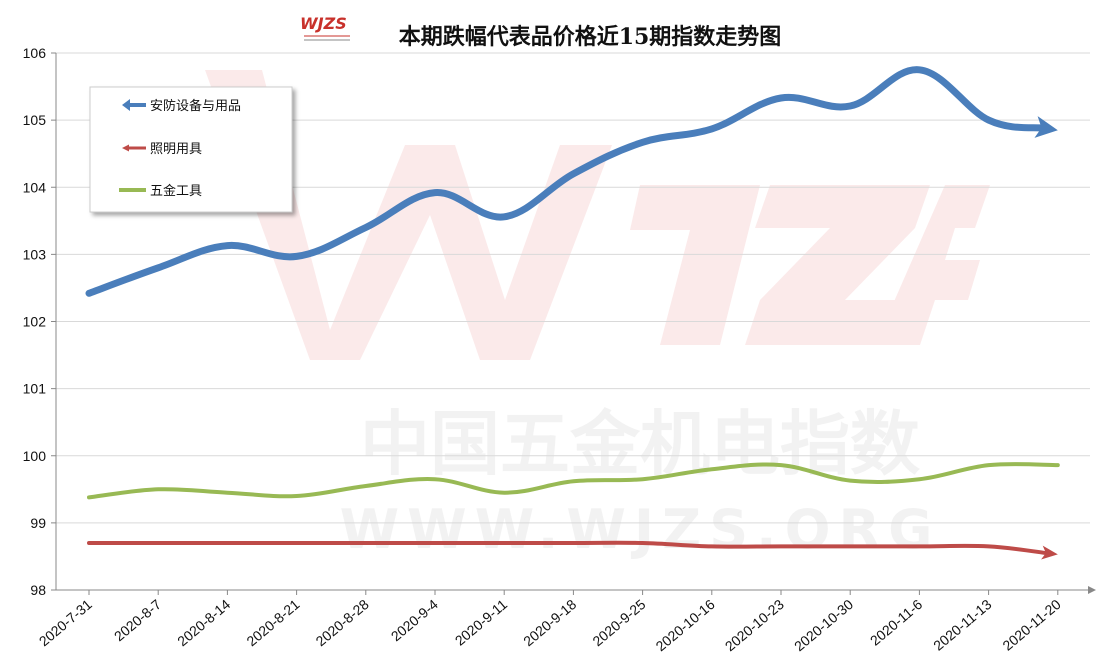 The width and height of the screenshot is (1115, 668). I want to click on x-tick-label: 2020-8-7, so click(137, 620).